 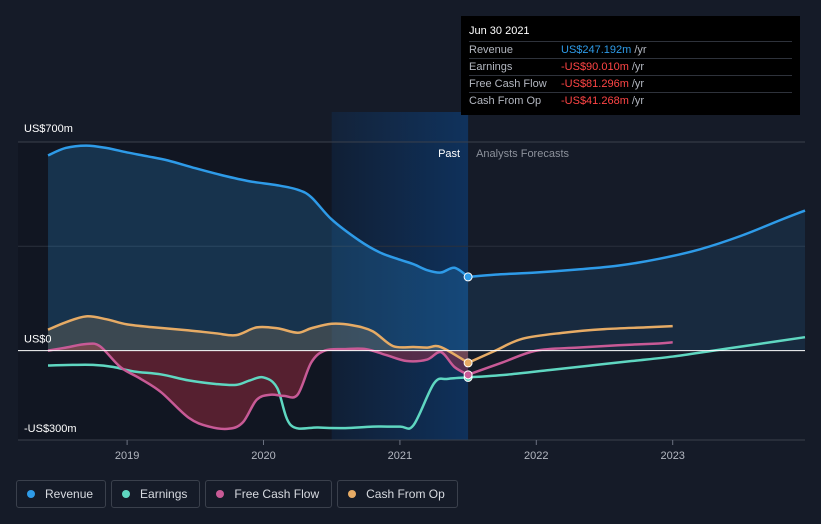 I want to click on tooltip-label: Earnings, so click(x=491, y=67).